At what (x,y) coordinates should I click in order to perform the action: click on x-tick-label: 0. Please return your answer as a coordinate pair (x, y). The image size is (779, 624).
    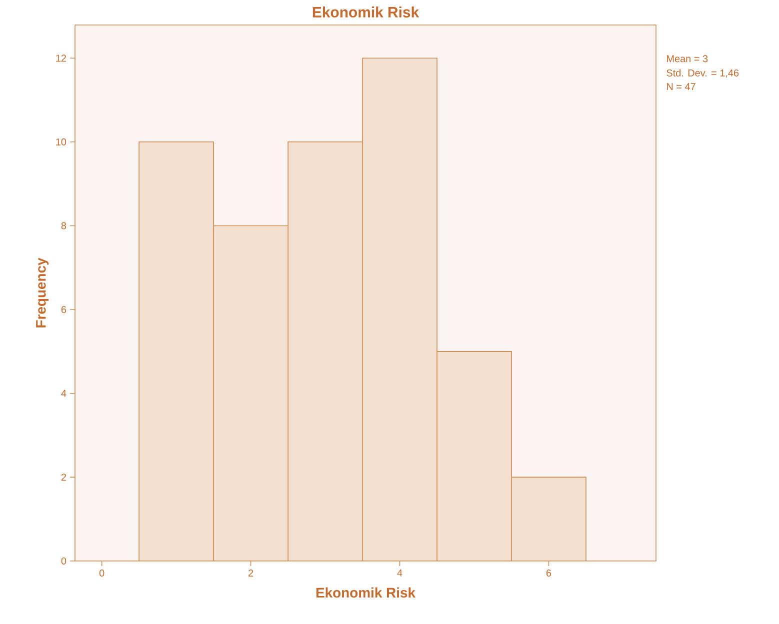
    Looking at the image, I should click on (101, 573).